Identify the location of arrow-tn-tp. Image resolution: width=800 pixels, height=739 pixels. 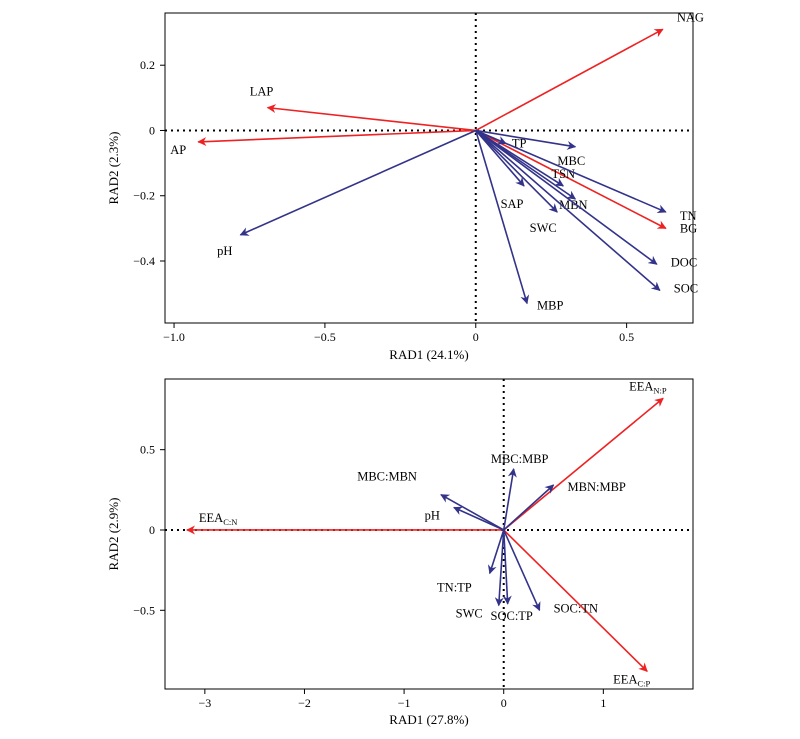
(496, 552).